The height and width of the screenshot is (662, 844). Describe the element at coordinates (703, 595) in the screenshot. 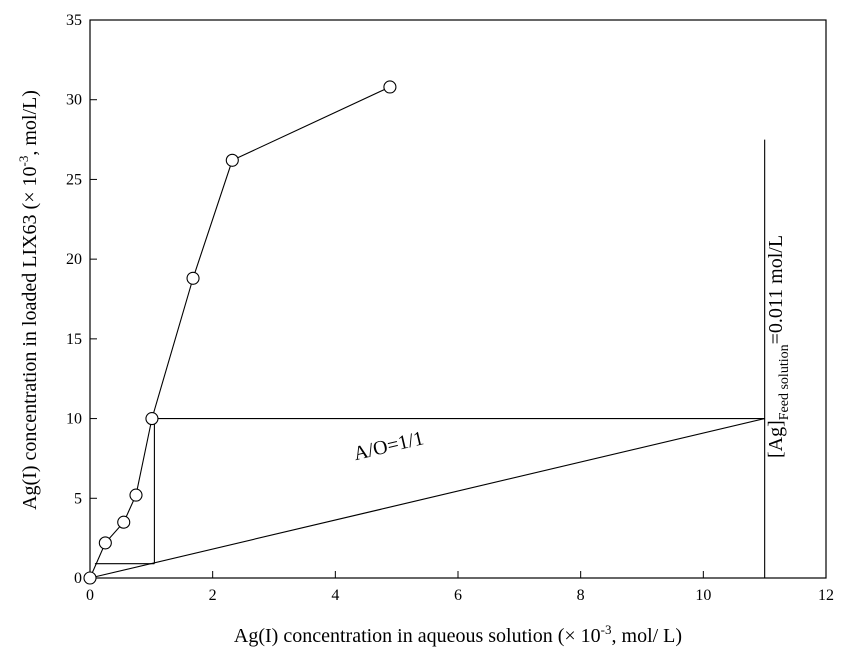

I see `x-tick-label: 10` at that location.